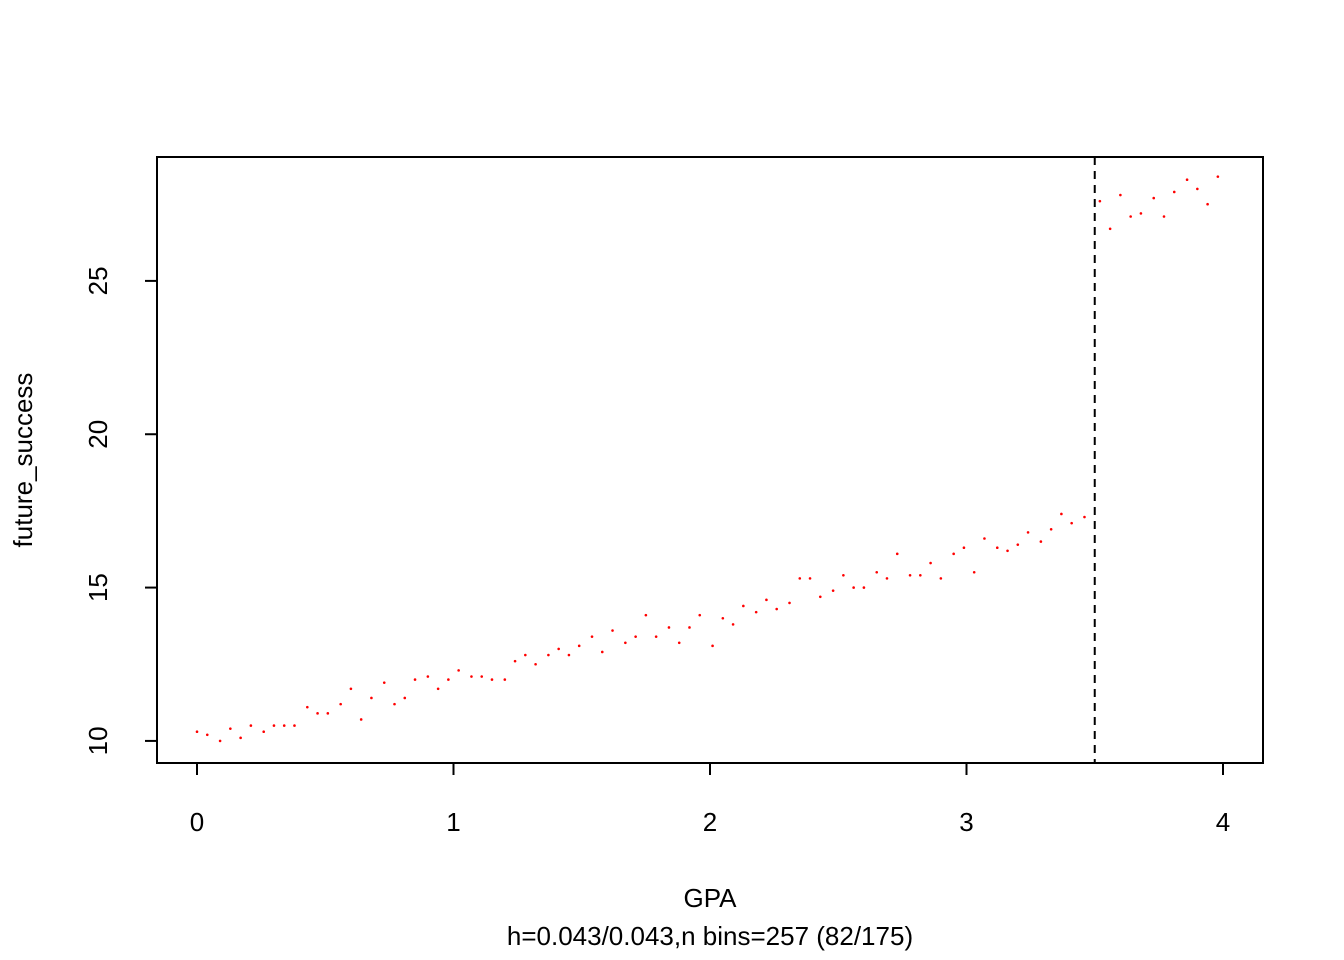 Image resolution: width=1344 pixels, height=960 pixels. Describe the element at coordinates (1223, 822) in the screenshot. I see `x-tick-label: 4` at that location.